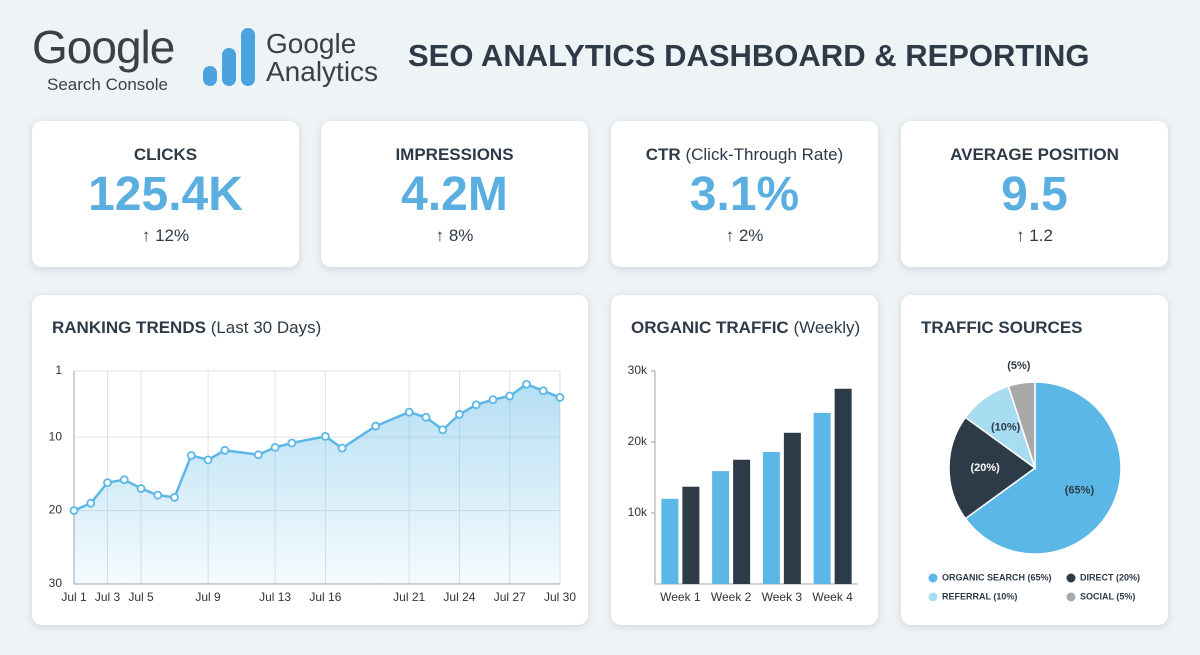  Describe the element at coordinates (325, 597) in the screenshot. I see `x-tick-label: Jul 16` at that location.